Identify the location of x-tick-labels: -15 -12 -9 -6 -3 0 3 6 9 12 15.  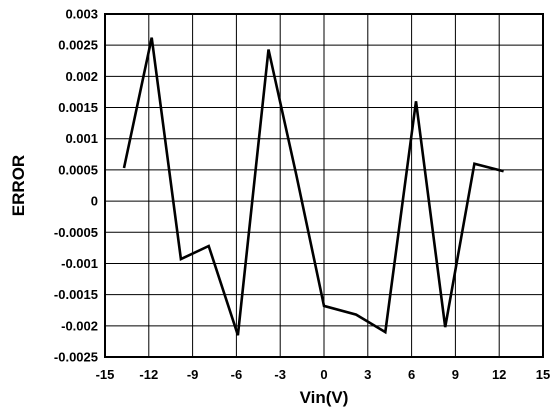
(323, 374).